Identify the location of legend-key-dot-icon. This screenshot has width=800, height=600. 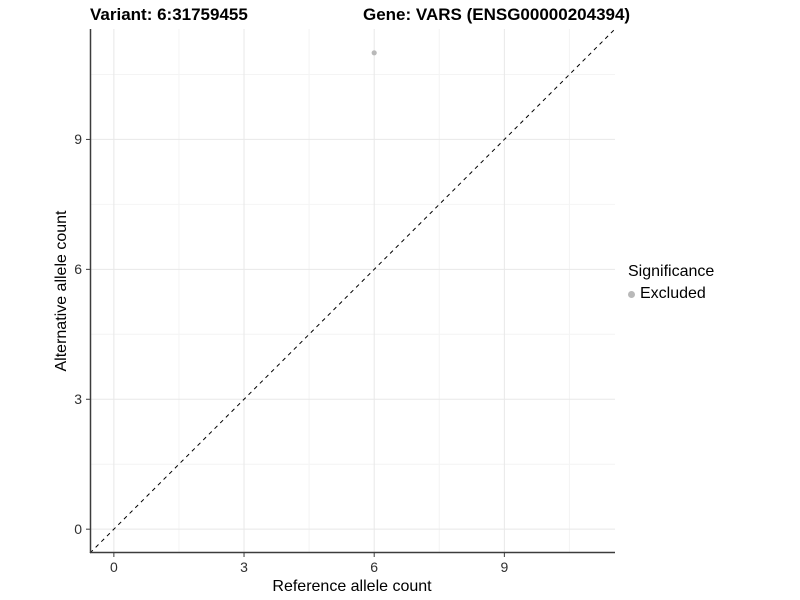
(631, 294).